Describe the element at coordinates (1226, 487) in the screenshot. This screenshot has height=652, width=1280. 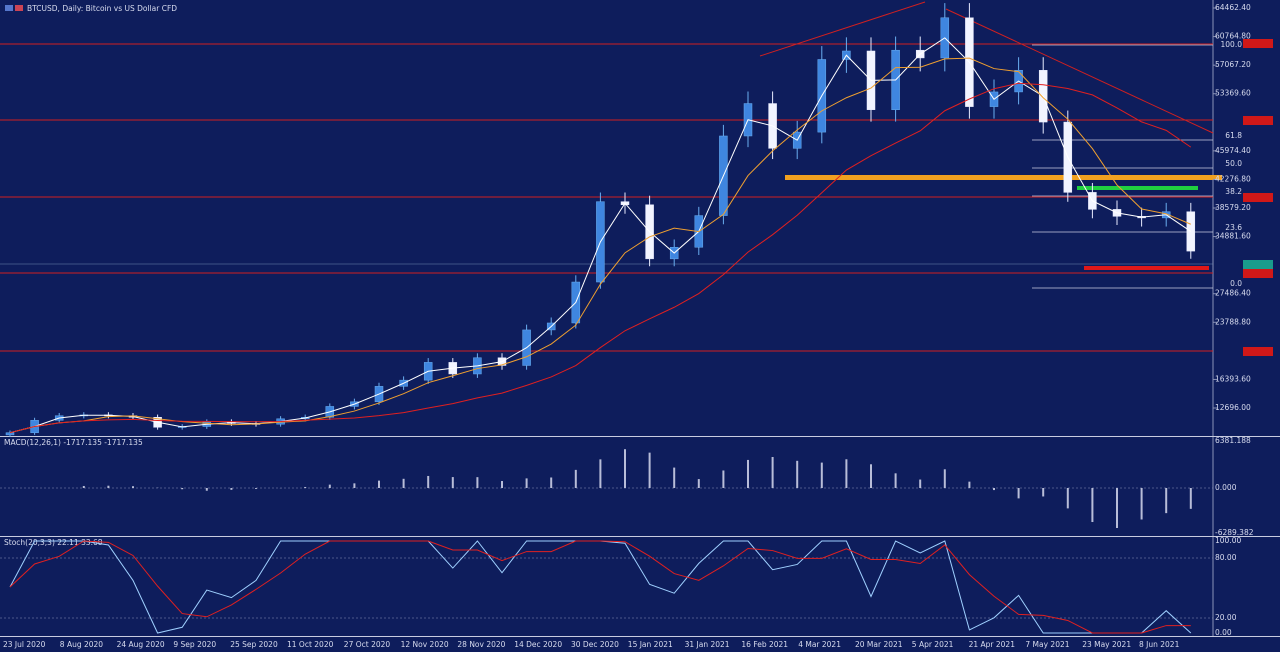
I see `macd-axis: 0.000` at that location.